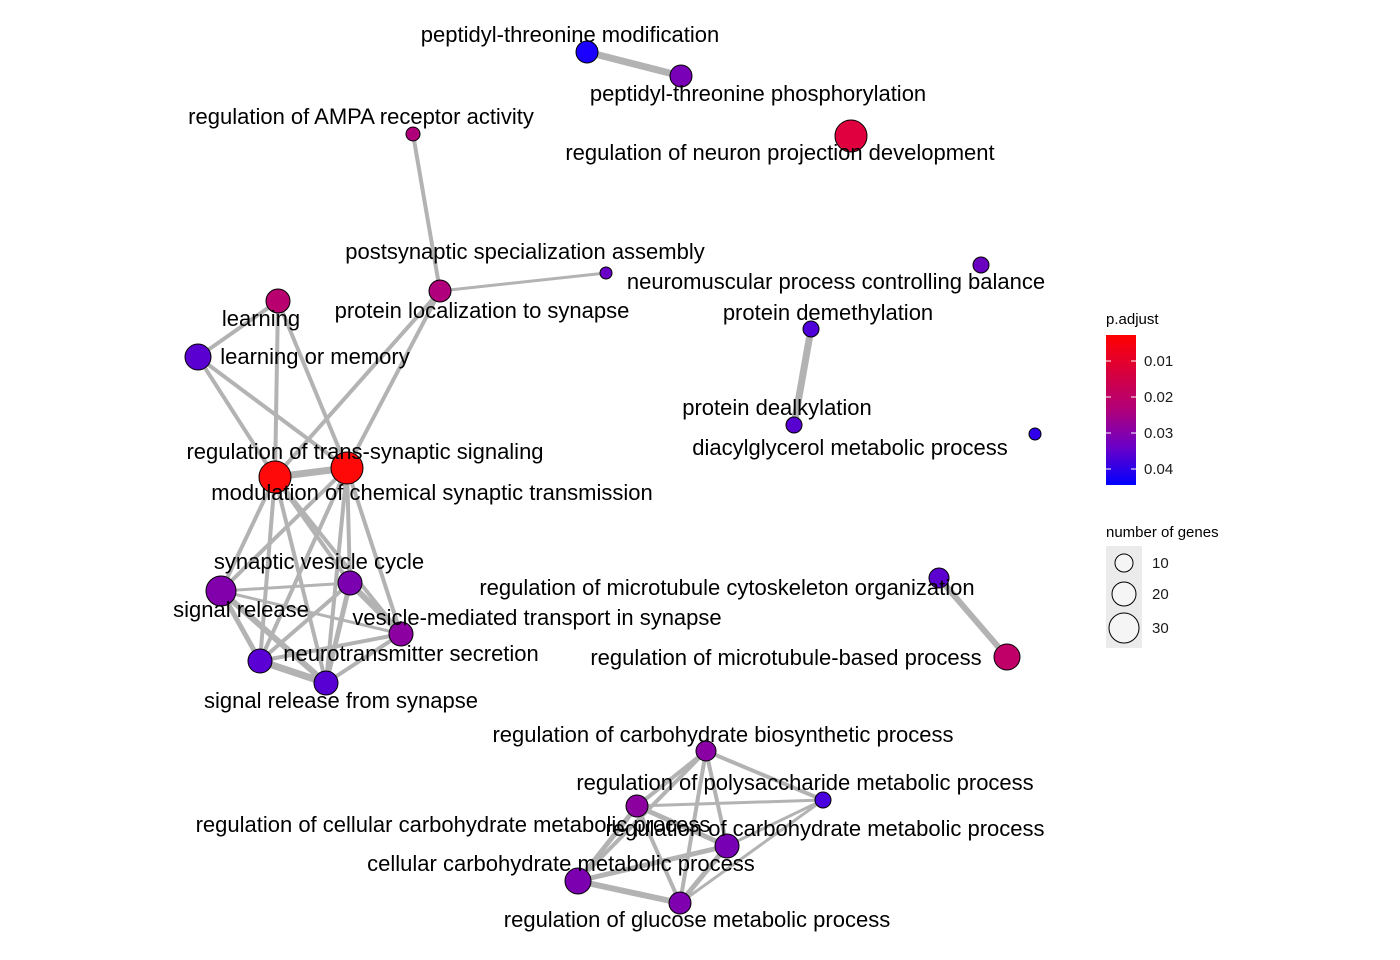  I want to click on color-tick-label: 0.02, so click(1158, 397).